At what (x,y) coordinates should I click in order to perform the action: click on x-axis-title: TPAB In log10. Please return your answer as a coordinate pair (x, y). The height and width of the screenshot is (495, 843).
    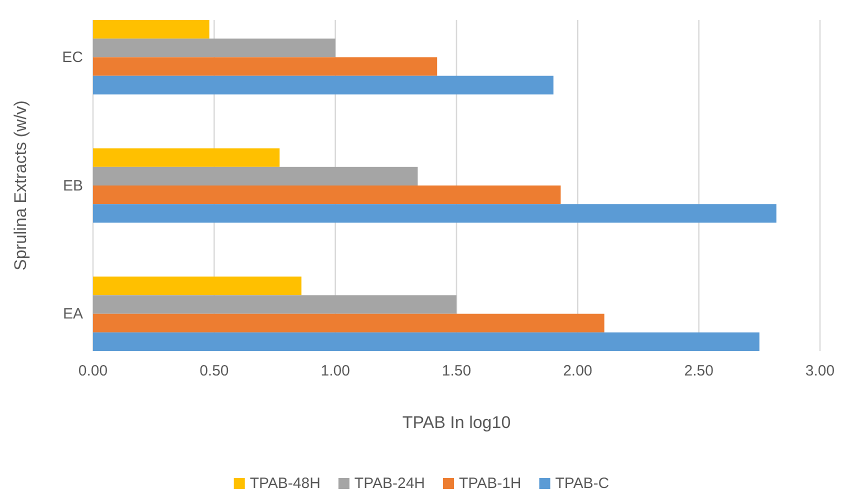
    Looking at the image, I should click on (456, 422).